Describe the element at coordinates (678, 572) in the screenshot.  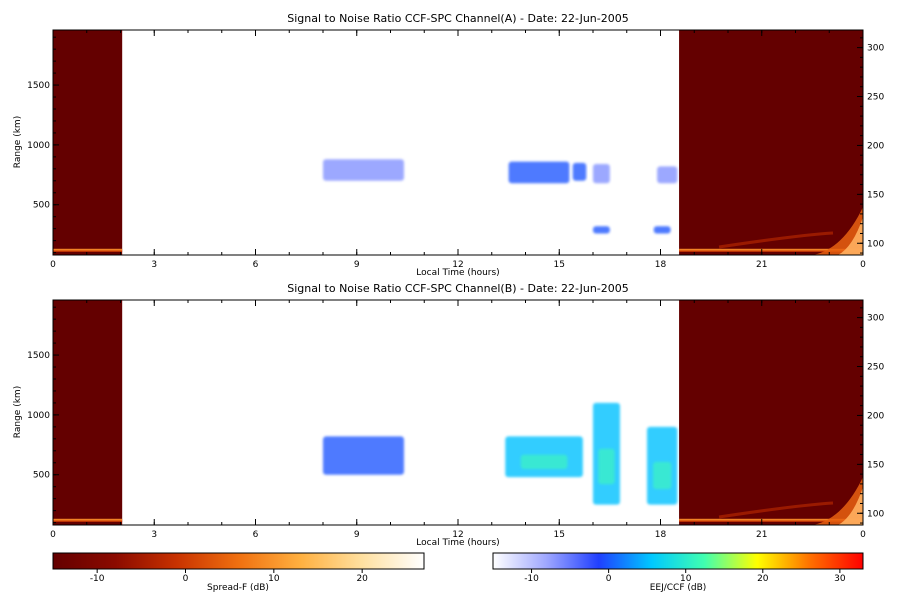
I see `colorbar-eej-ccf: EEJ/CCF (dB) -10 0 10 20 30` at that location.